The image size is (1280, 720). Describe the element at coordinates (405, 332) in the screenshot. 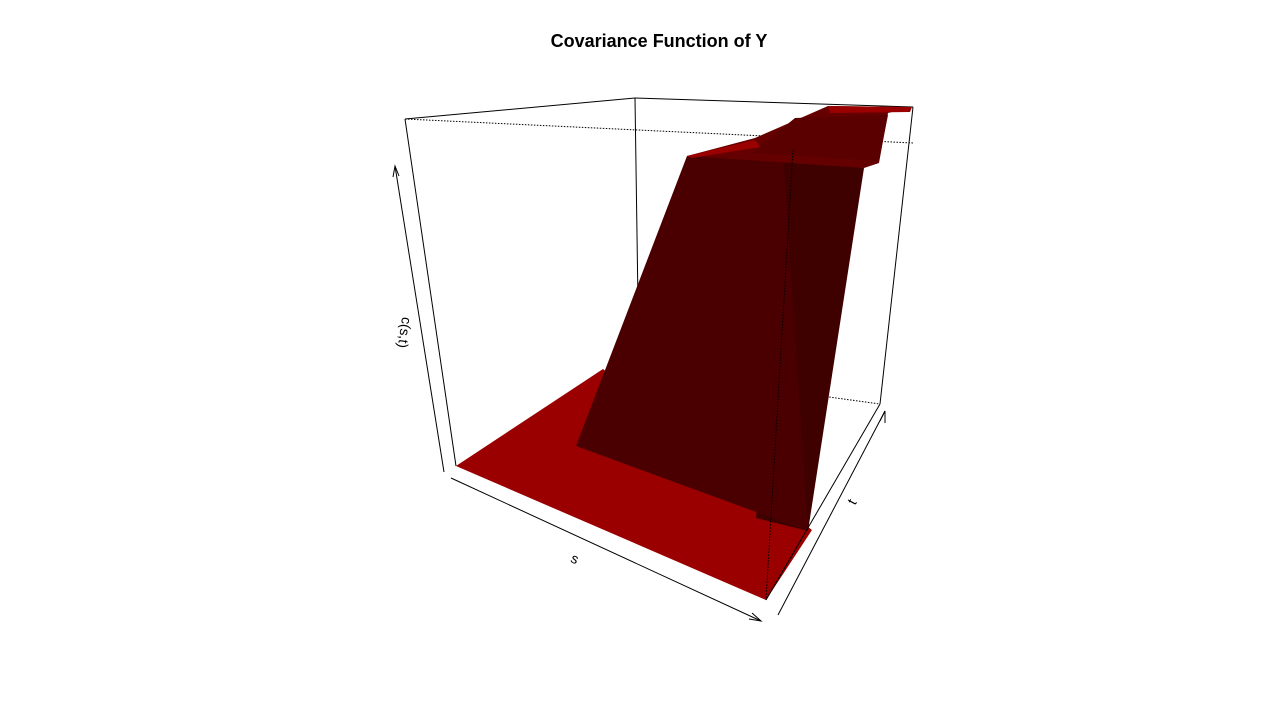

I see `z-axis-label: c(s,t)` at that location.